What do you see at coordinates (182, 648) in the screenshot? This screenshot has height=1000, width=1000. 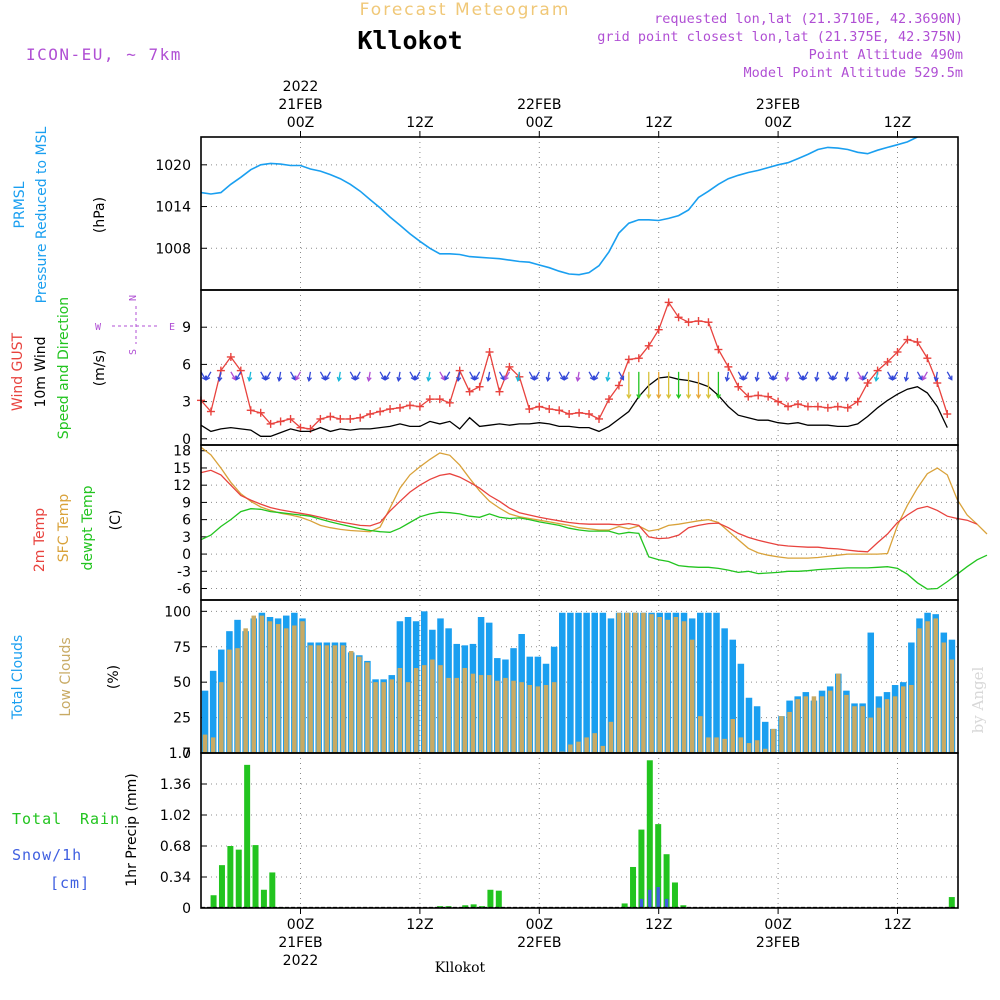 I see `y-tick-label: 75` at bounding box center [182, 648].